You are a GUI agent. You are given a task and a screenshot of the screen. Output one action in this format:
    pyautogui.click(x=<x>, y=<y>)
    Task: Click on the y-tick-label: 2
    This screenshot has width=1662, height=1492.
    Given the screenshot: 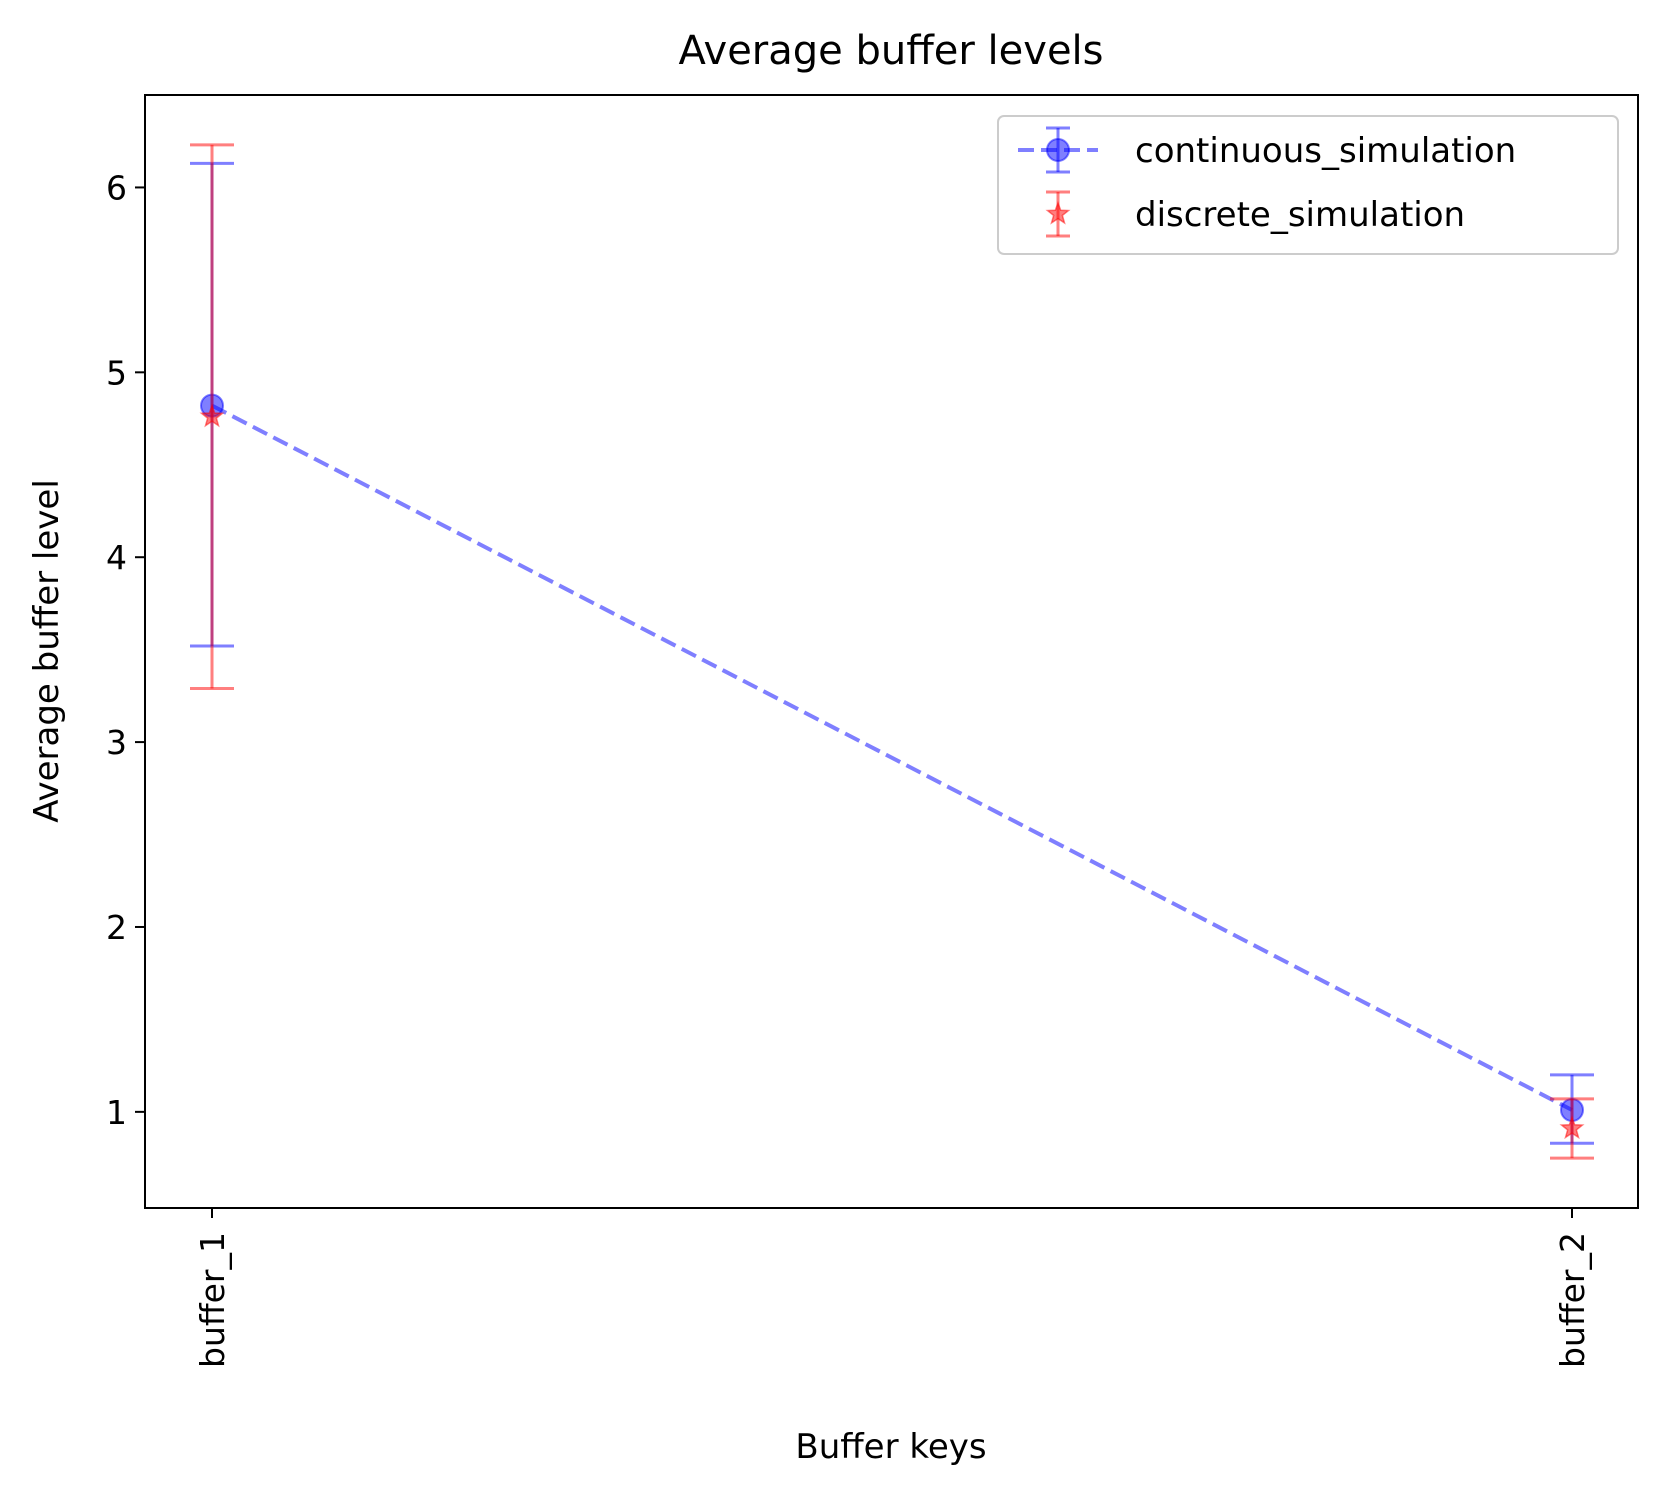 What is the action you would take?
    pyautogui.click(x=116, y=927)
    